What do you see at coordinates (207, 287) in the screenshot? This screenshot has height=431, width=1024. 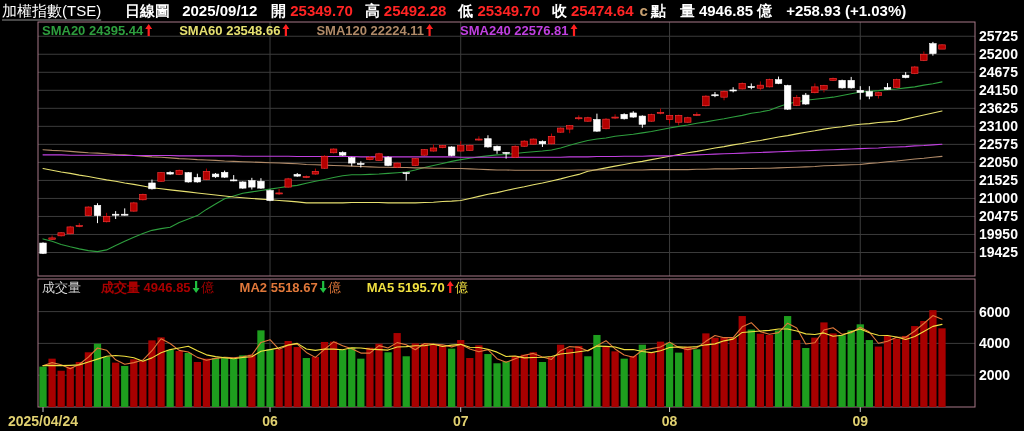 I see `y-axis-title: 億` at bounding box center [207, 287].